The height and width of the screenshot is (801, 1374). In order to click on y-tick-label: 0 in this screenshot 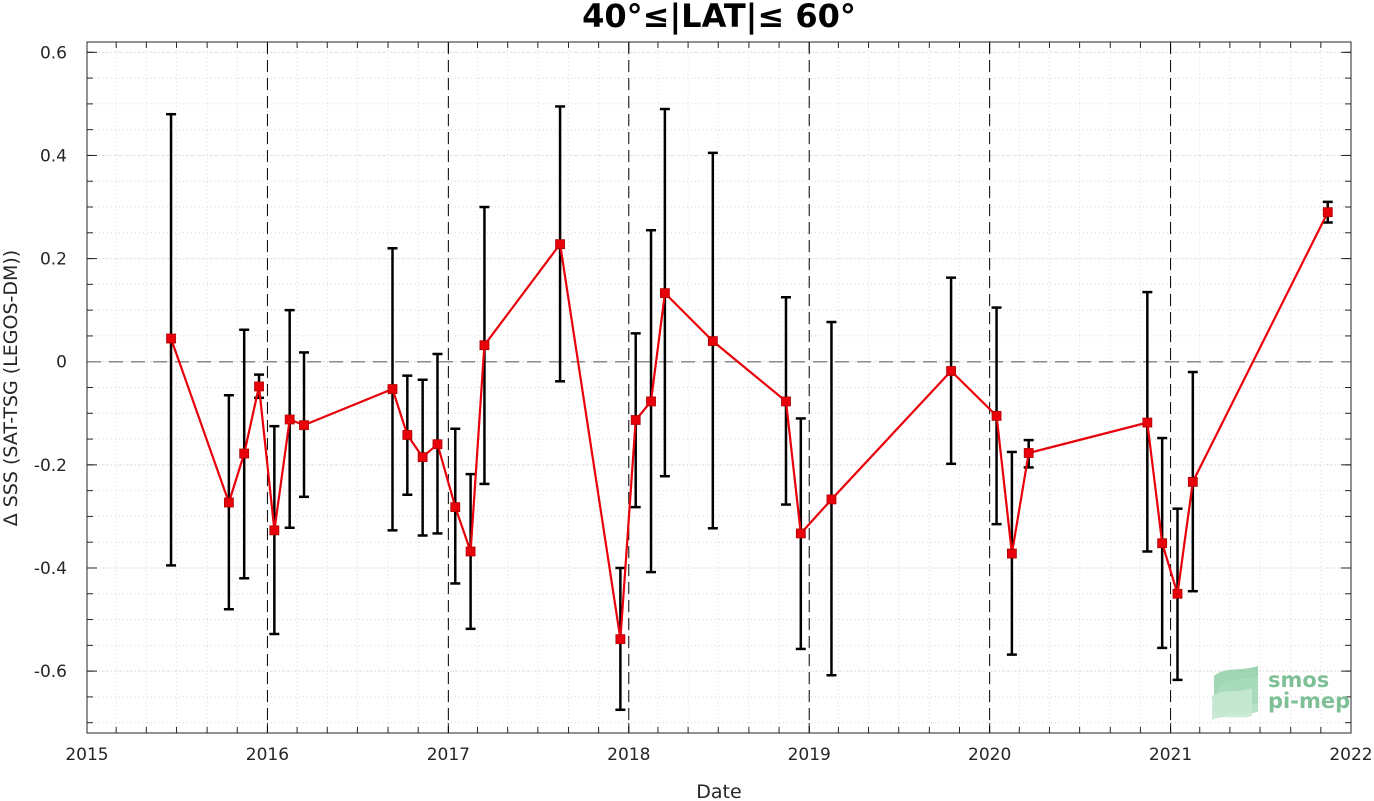, I will do `click(61, 363)`.